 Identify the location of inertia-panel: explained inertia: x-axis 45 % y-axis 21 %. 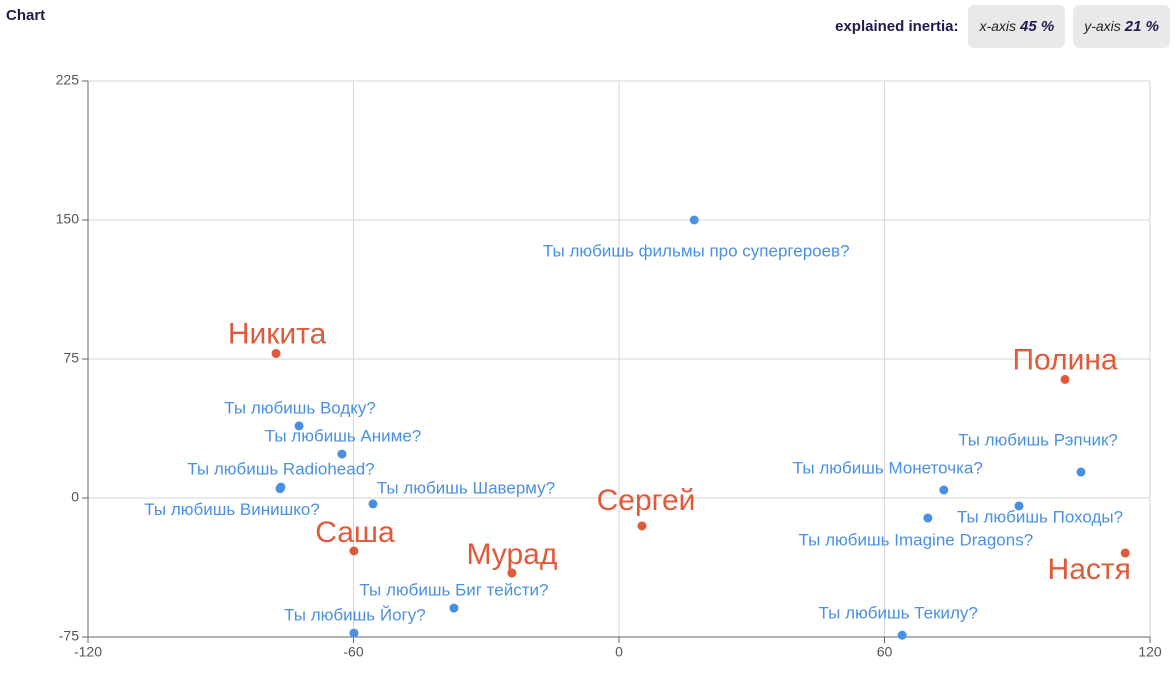
(1002, 26).